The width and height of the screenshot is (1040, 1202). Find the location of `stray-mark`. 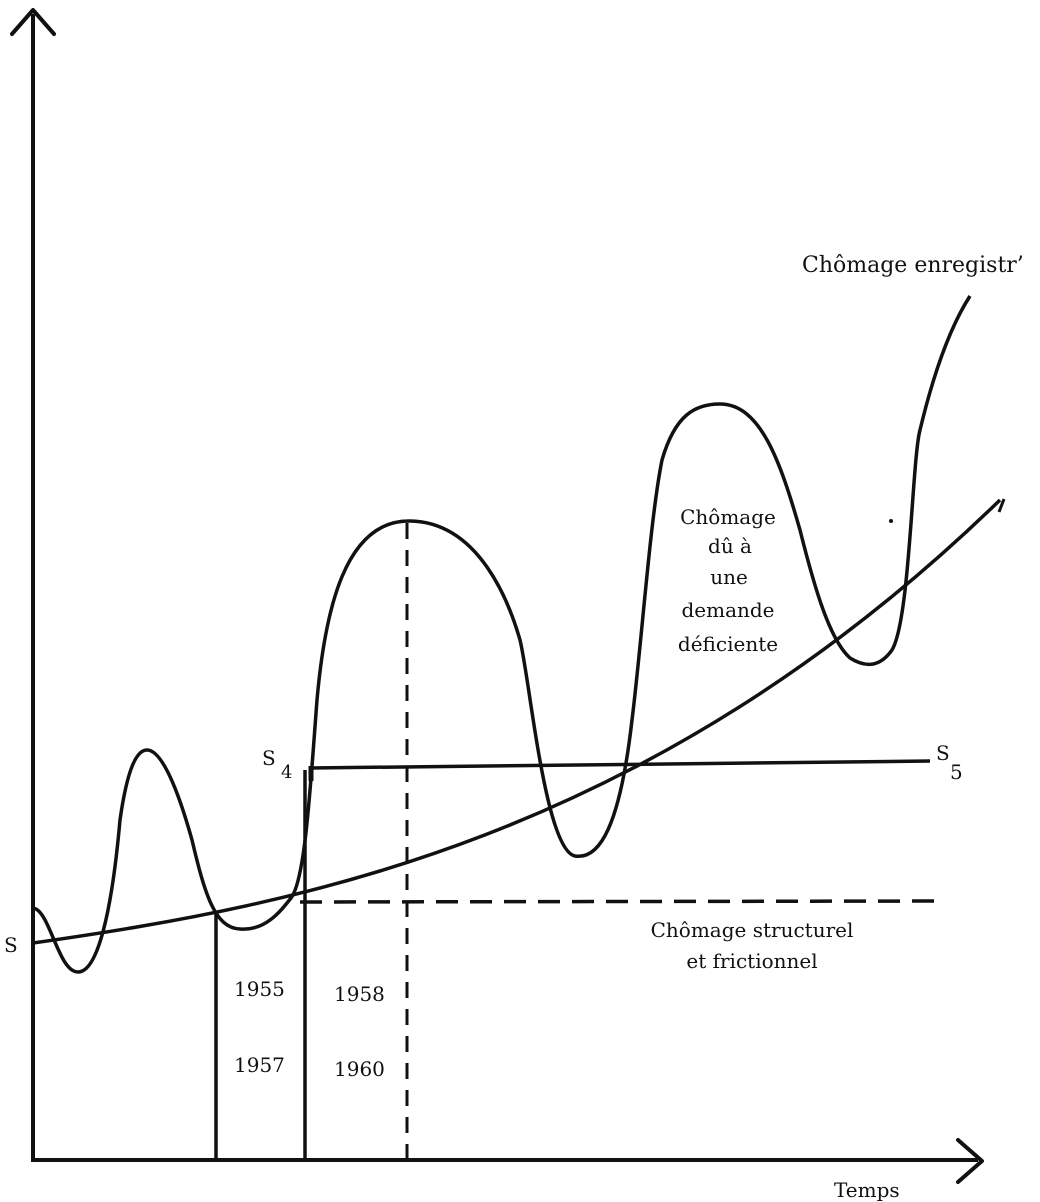

stray-mark is located at coordinates (1001, 505).